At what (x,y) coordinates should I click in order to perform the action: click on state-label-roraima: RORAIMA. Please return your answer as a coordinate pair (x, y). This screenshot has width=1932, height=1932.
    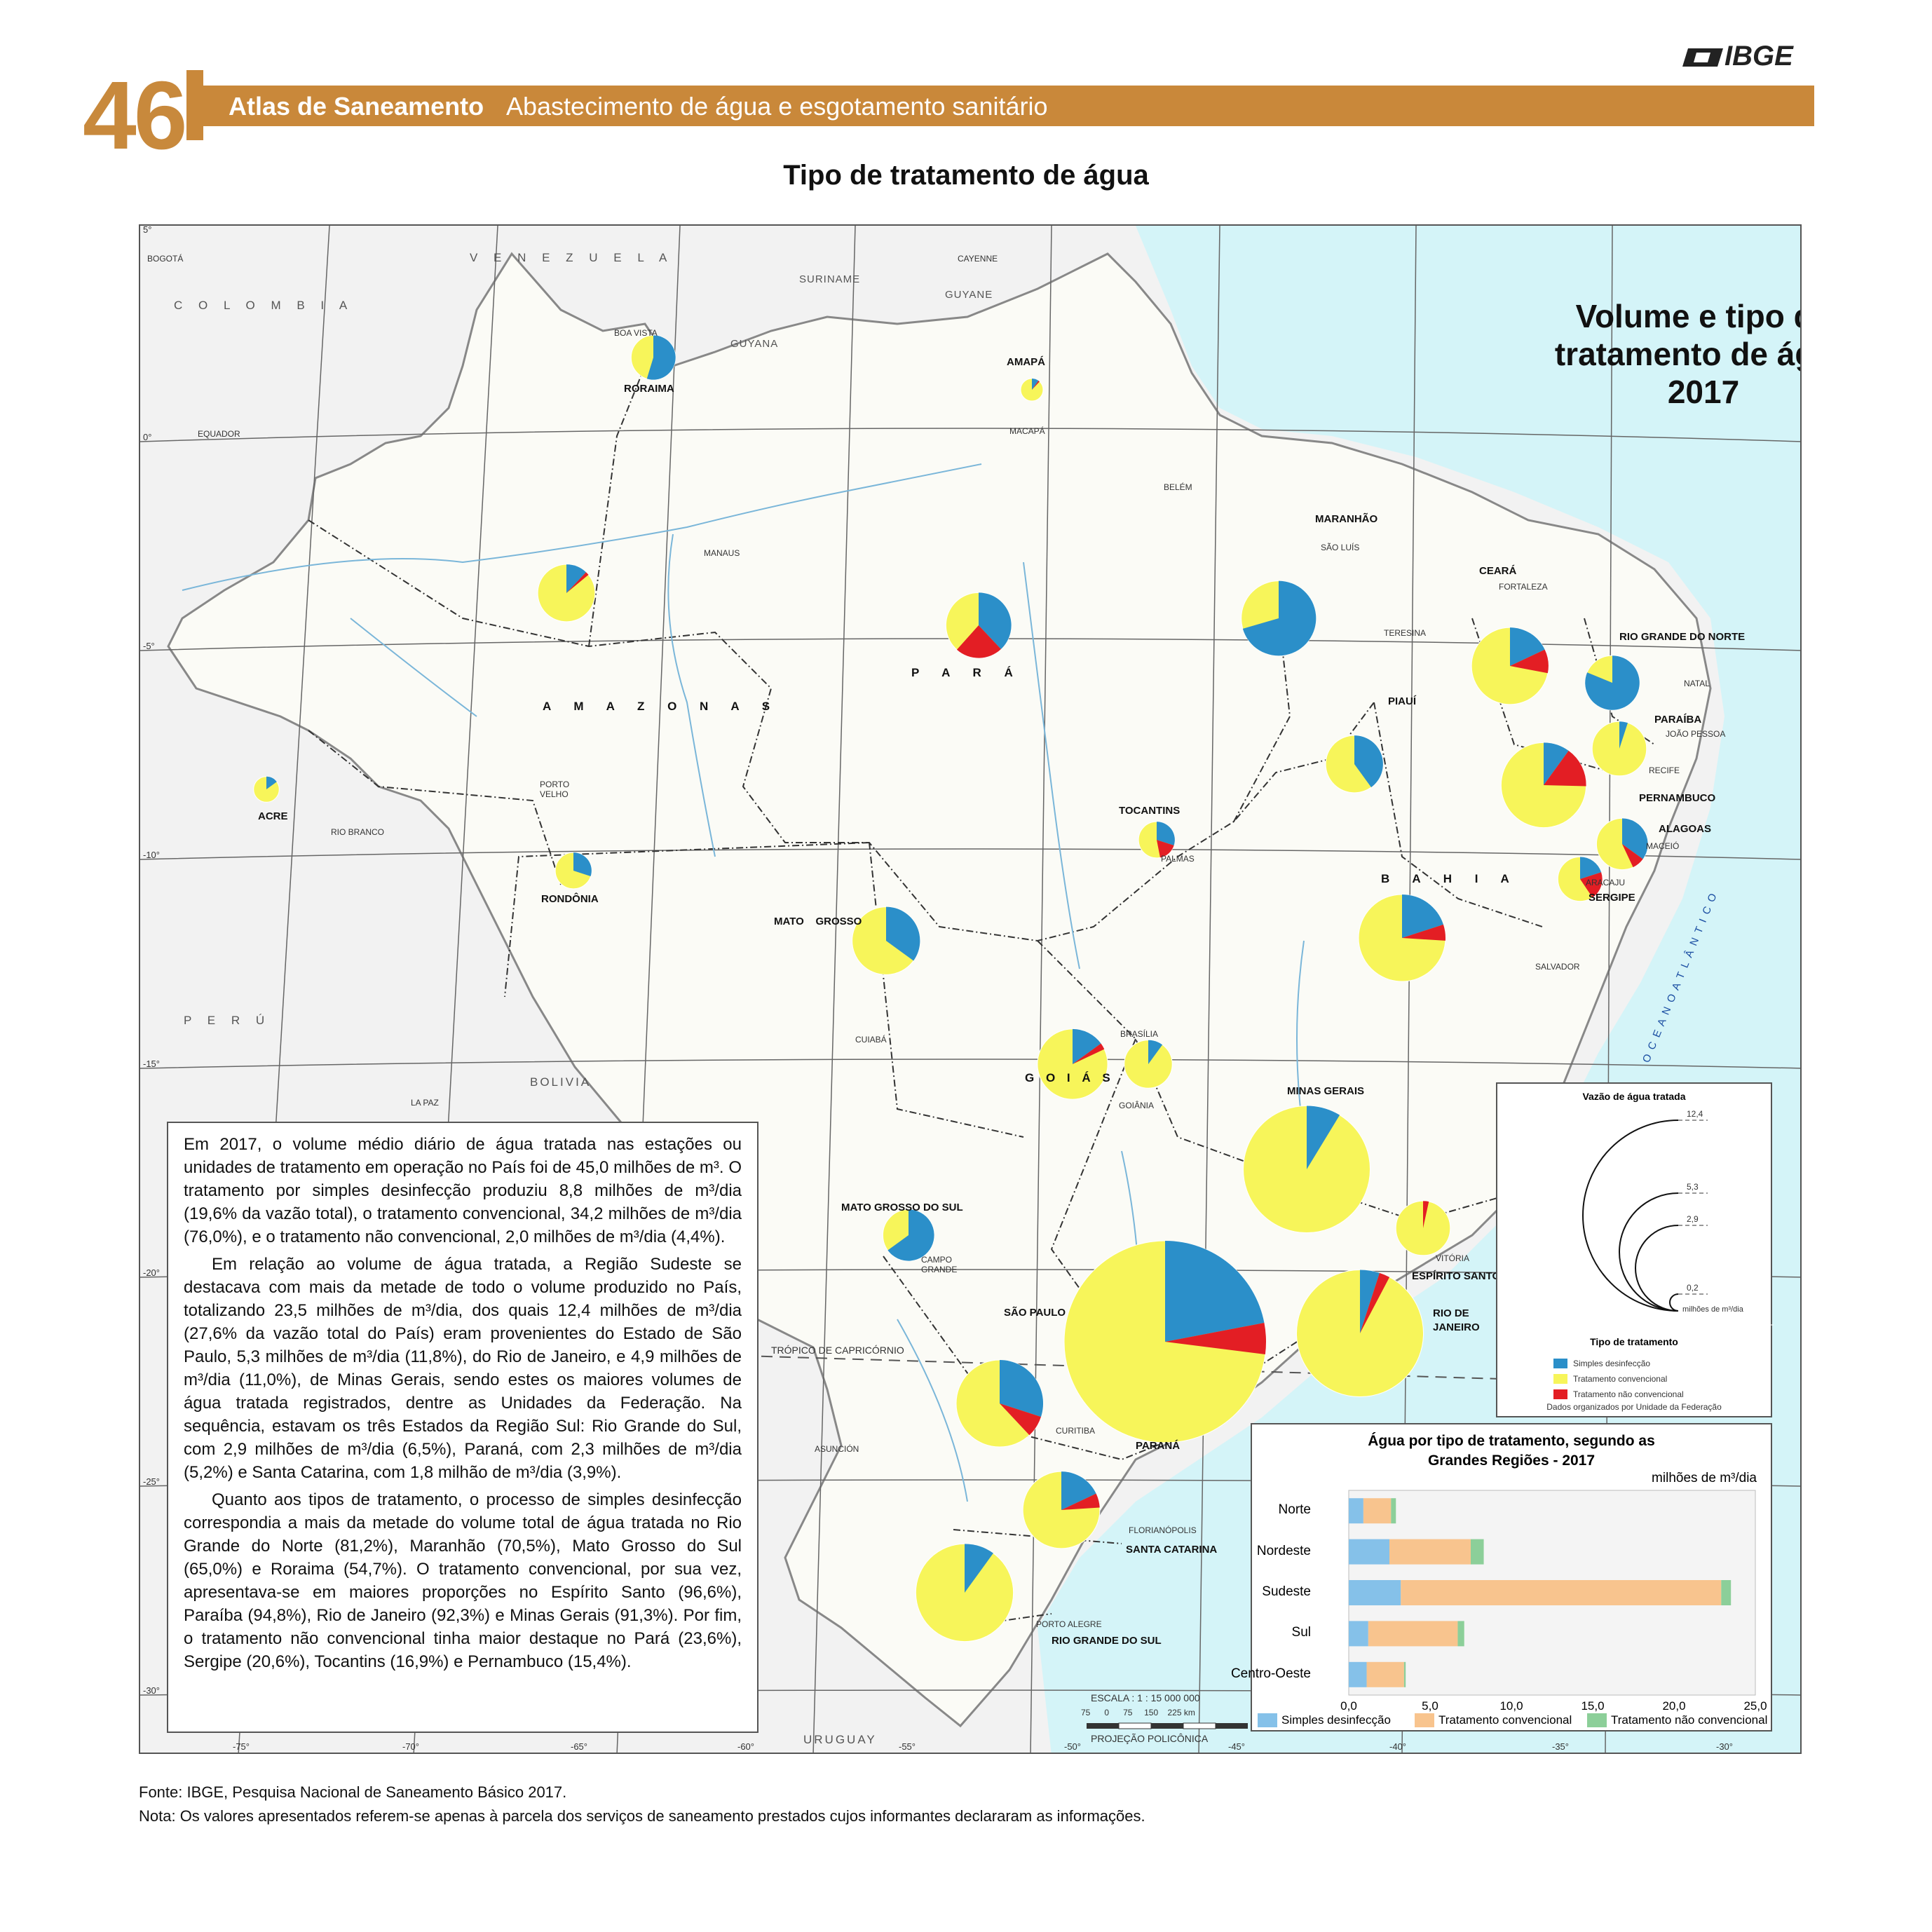
    Looking at the image, I should click on (649, 389).